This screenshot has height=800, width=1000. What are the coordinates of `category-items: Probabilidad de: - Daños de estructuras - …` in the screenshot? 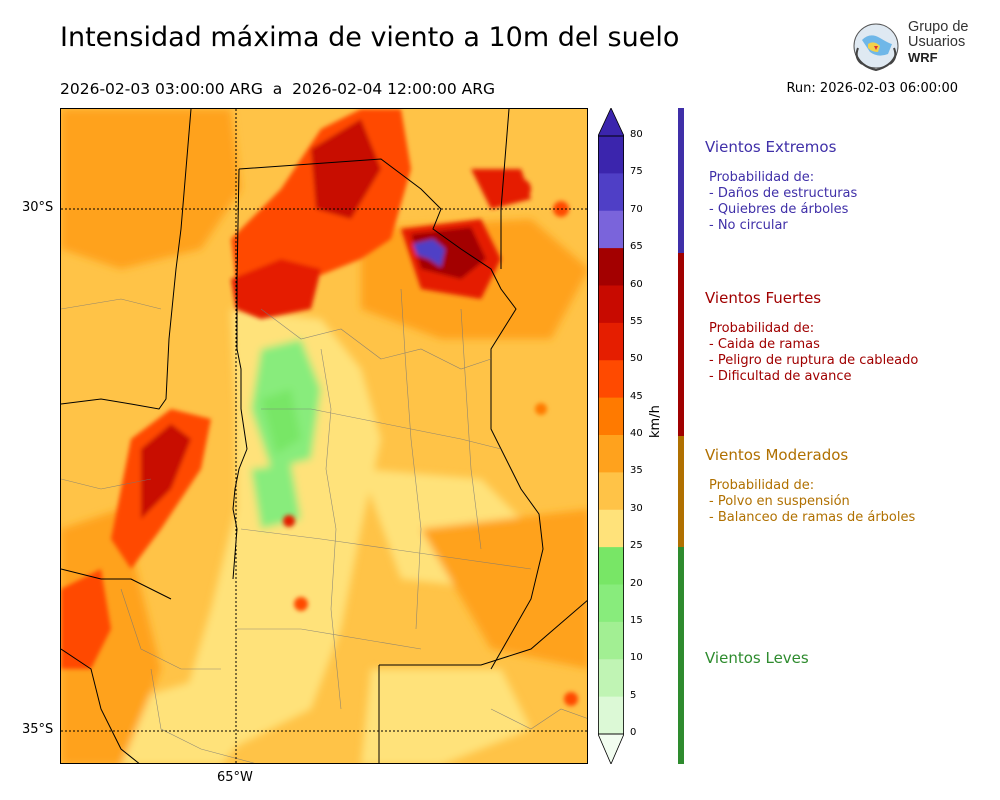 It's located at (781, 202).